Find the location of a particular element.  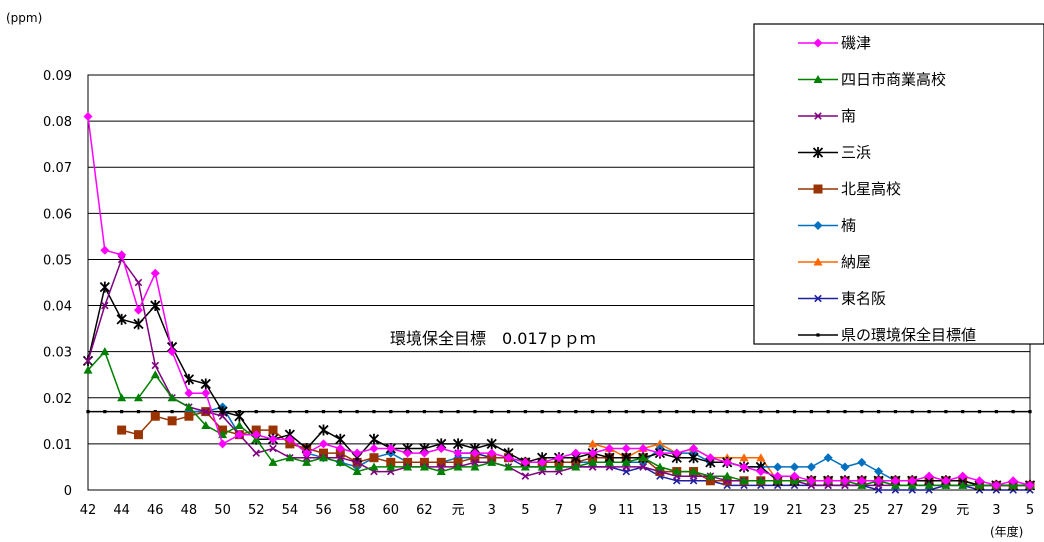

legend-item: 三浜 is located at coordinates (834, 153).